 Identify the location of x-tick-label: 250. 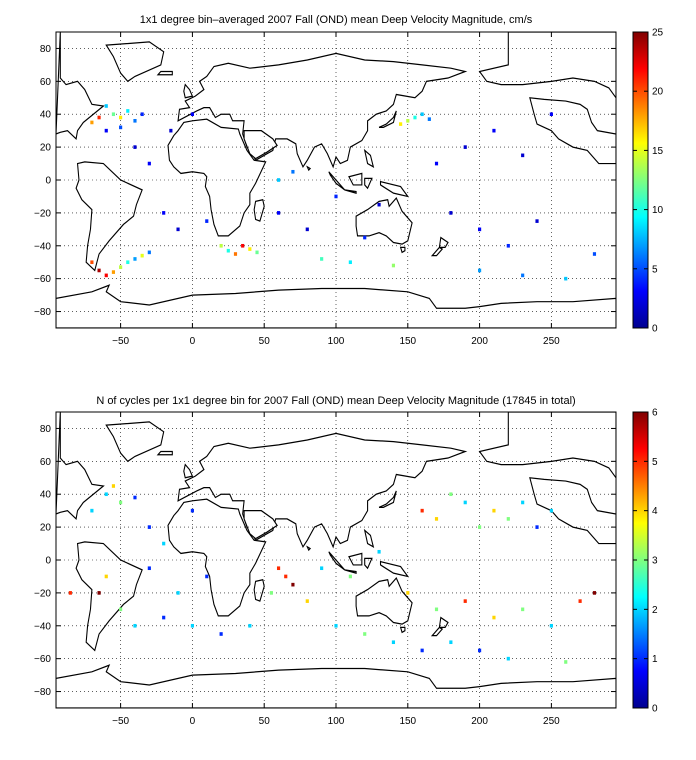
(551, 341).